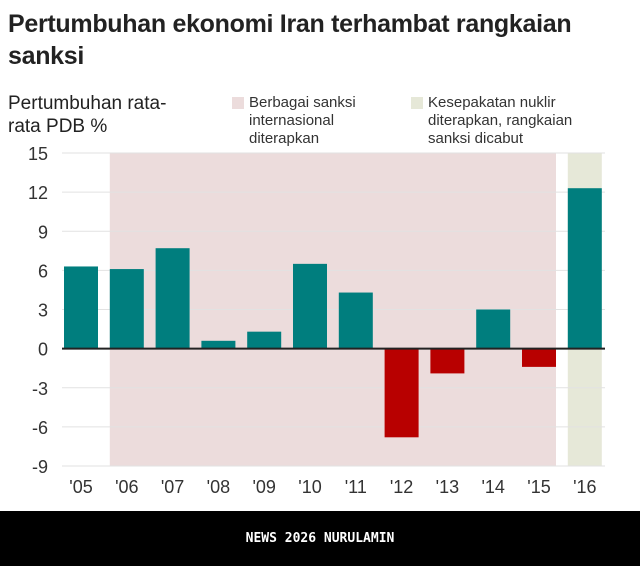 This screenshot has width=640, height=566. I want to click on y-tick-label: -9, so click(40, 467).